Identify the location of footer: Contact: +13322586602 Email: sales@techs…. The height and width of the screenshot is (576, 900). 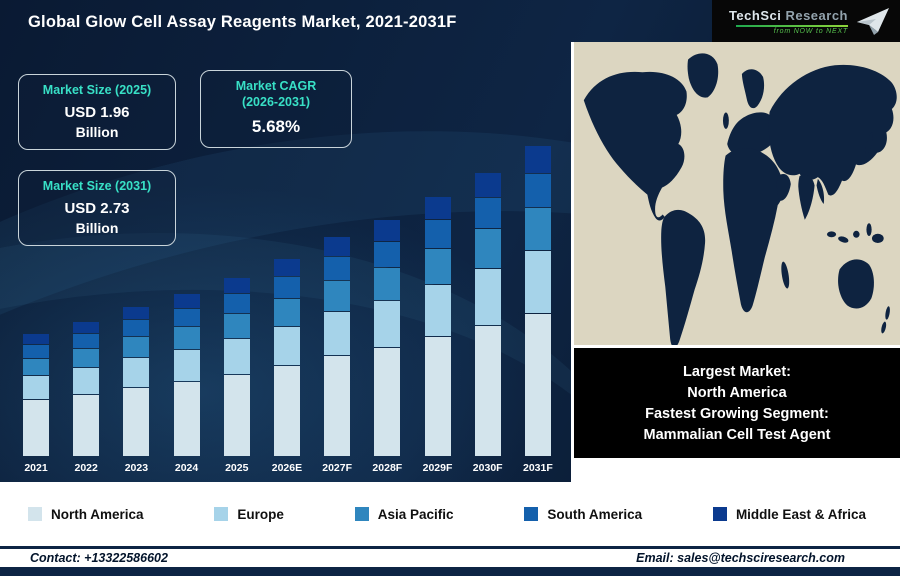
(450, 558).